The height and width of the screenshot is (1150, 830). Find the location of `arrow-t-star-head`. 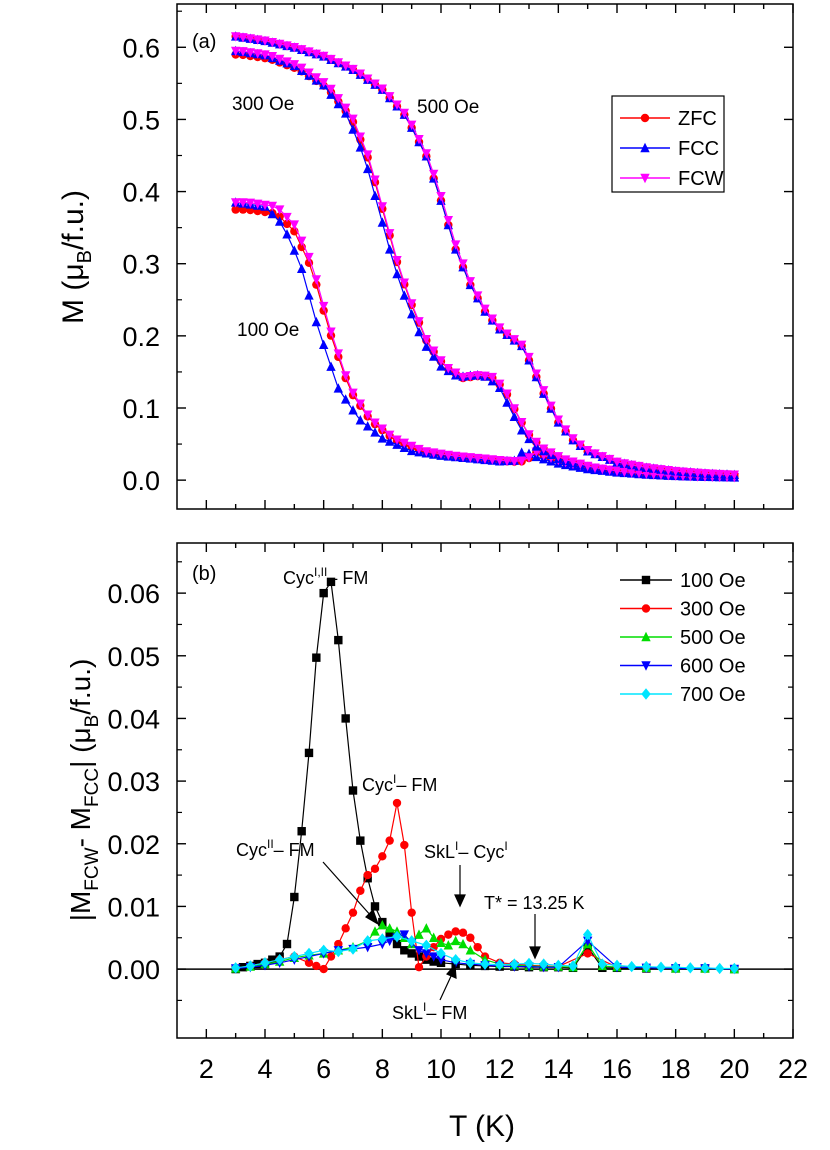

arrow-t-star-head is located at coordinates (535, 953).